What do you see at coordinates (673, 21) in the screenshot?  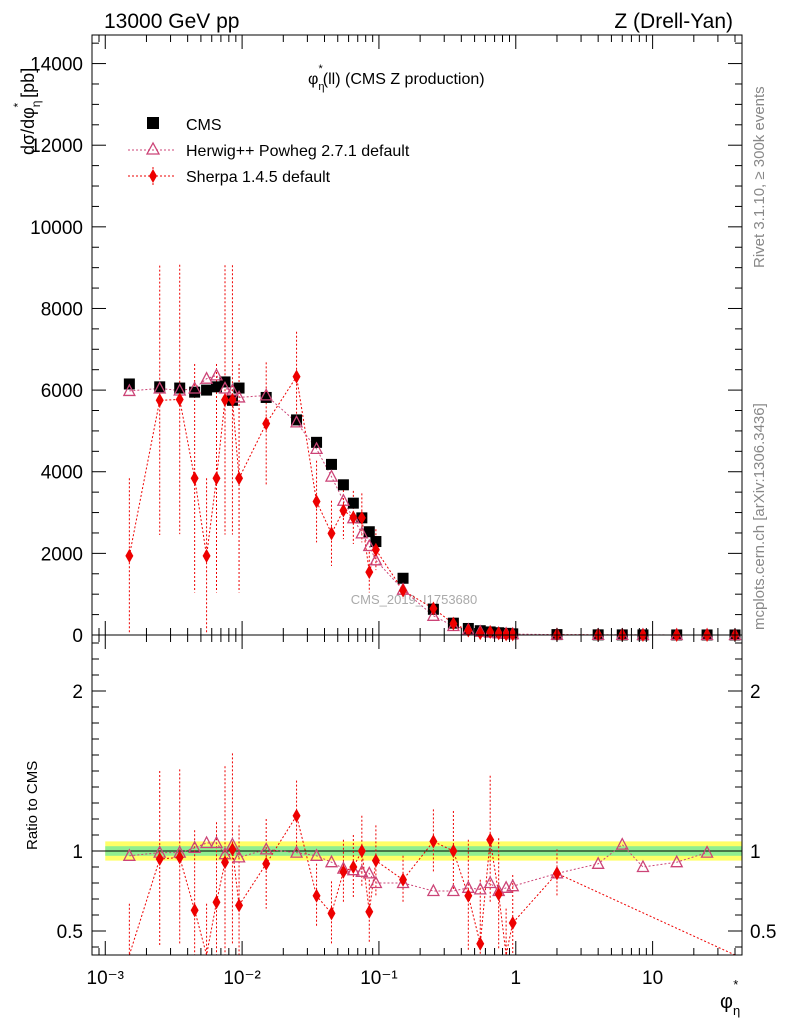 I see `header-right: Z (Drell-Yan)` at bounding box center [673, 21].